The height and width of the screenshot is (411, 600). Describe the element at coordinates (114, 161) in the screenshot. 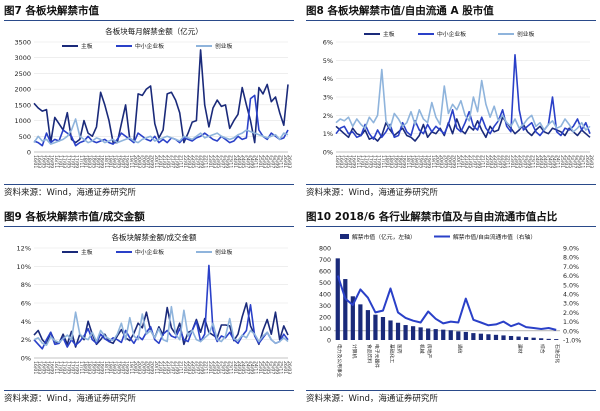

I see `x-tick-label: 19/03` at that location.